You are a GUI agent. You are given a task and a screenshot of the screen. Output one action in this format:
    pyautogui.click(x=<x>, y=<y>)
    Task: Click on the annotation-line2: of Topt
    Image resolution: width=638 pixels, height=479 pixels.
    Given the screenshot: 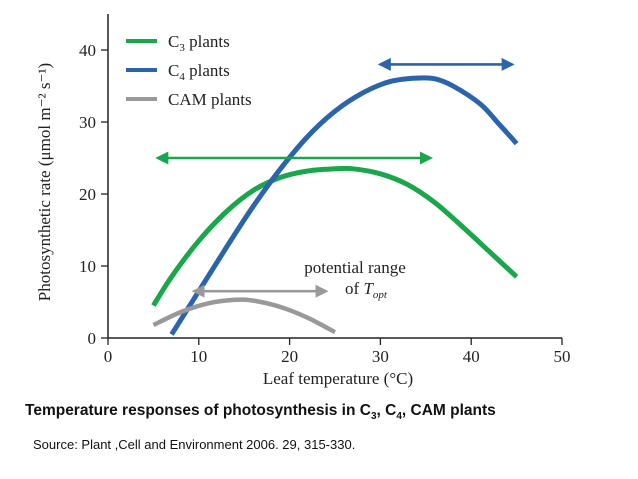 What is the action you would take?
    pyautogui.click(x=366, y=290)
    